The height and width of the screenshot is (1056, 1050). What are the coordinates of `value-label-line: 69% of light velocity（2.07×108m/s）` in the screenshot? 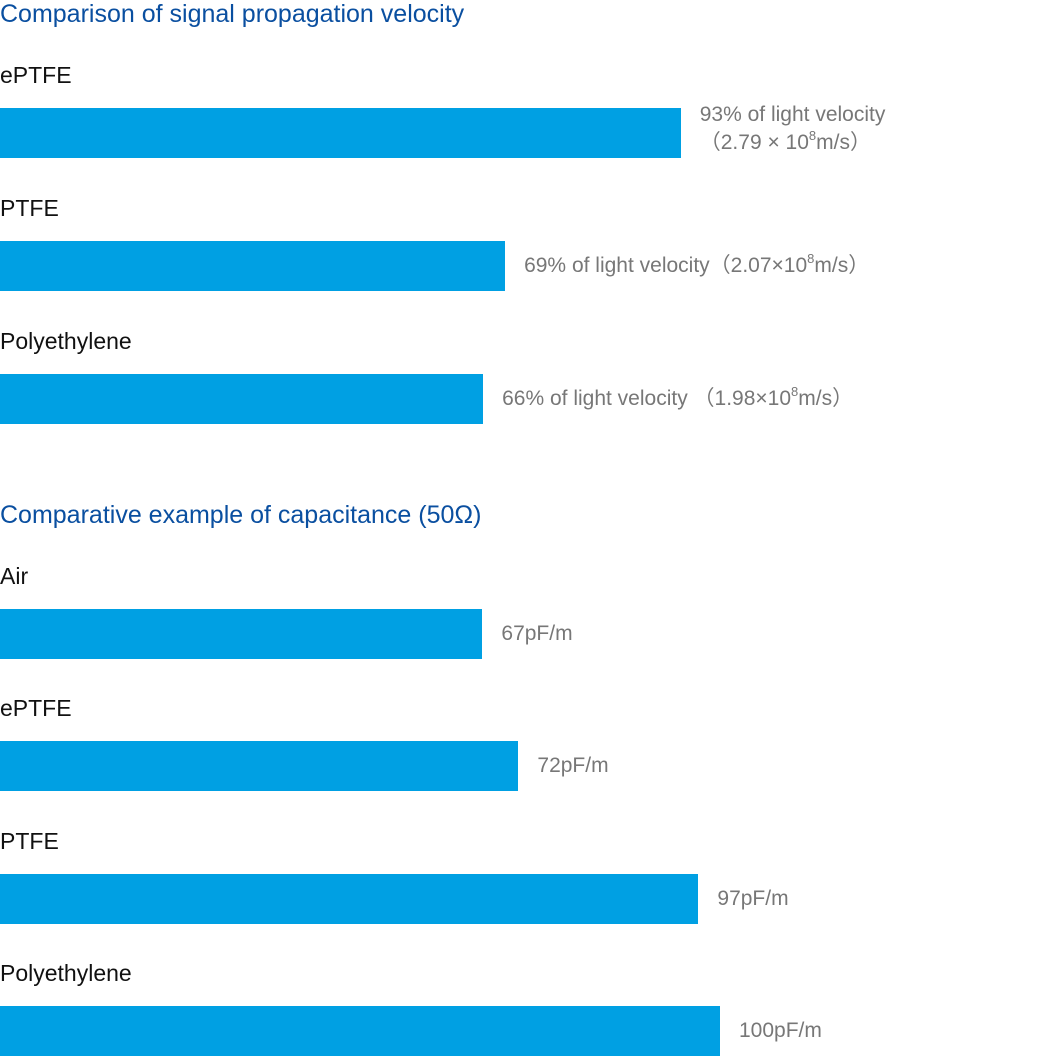 It's located at (697, 264).